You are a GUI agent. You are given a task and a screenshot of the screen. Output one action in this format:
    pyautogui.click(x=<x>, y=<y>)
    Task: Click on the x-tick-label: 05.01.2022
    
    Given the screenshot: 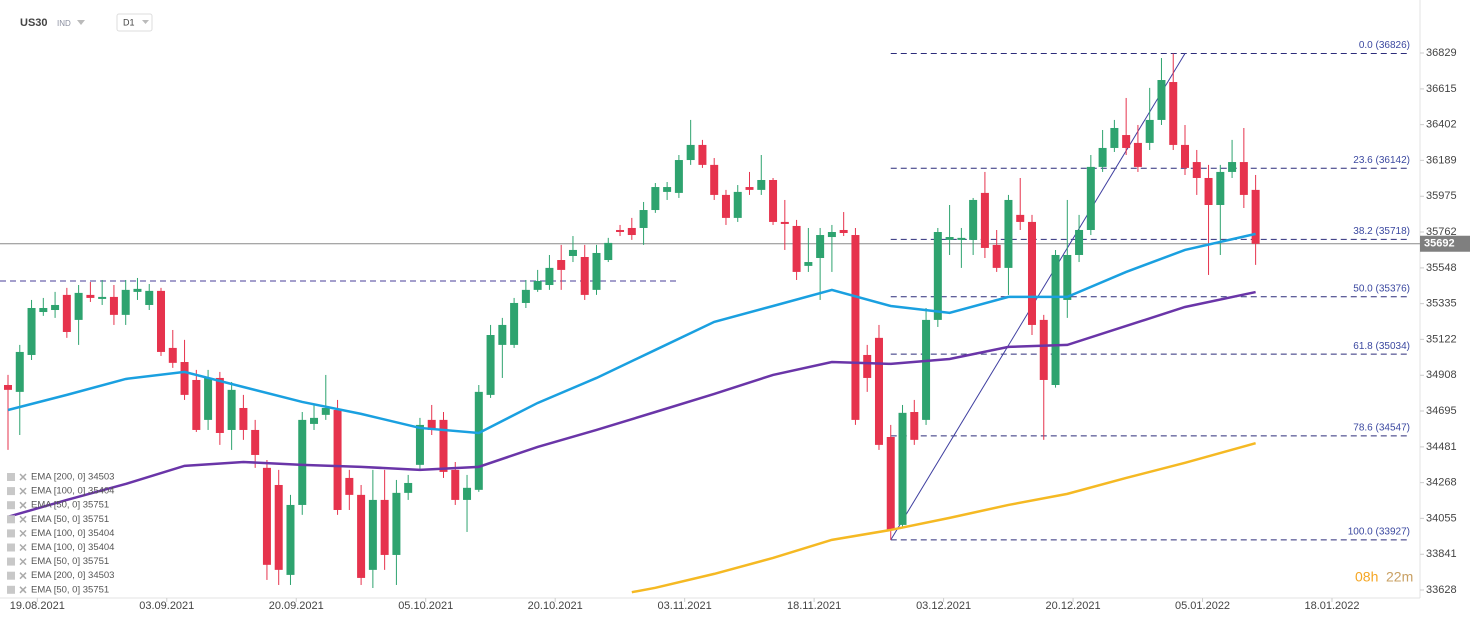 What is the action you would take?
    pyautogui.click(x=1202, y=606)
    